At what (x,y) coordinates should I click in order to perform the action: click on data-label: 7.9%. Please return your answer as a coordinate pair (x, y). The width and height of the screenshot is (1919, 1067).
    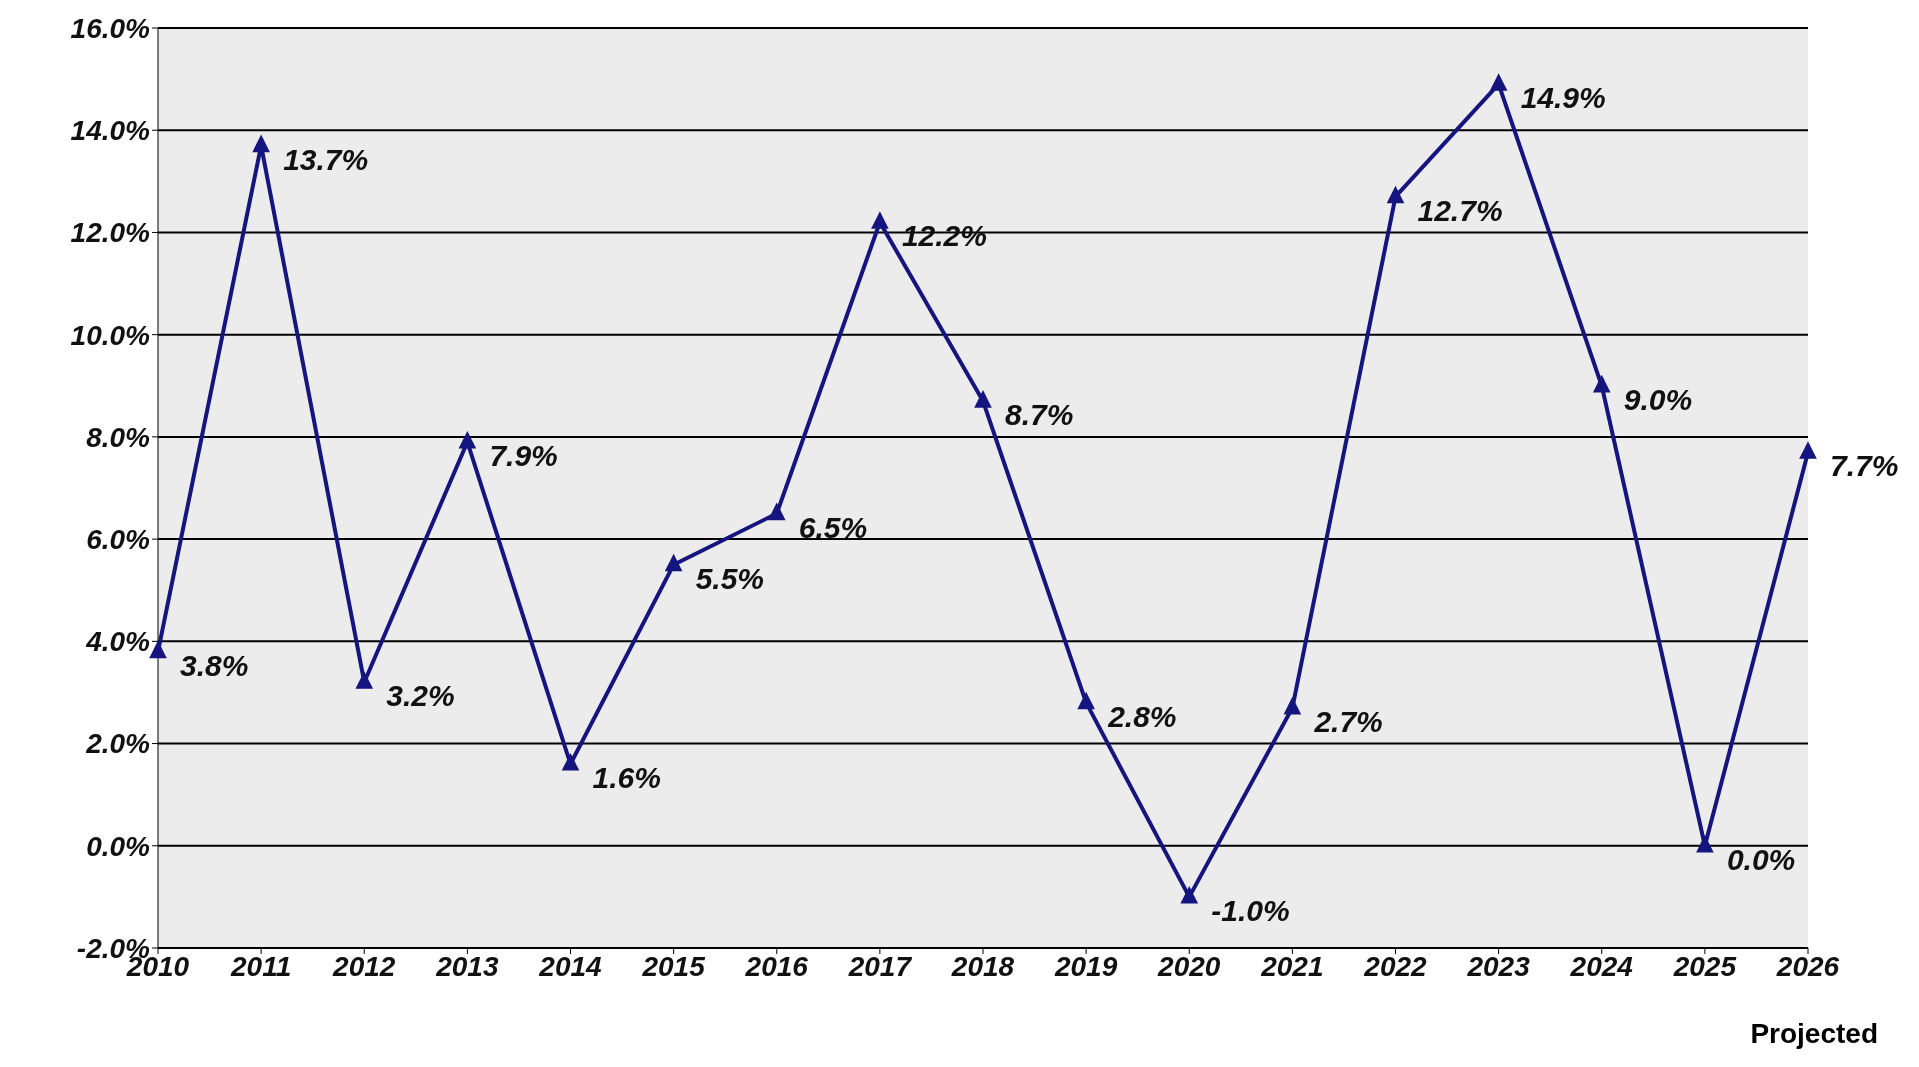
    Looking at the image, I should click on (523, 455).